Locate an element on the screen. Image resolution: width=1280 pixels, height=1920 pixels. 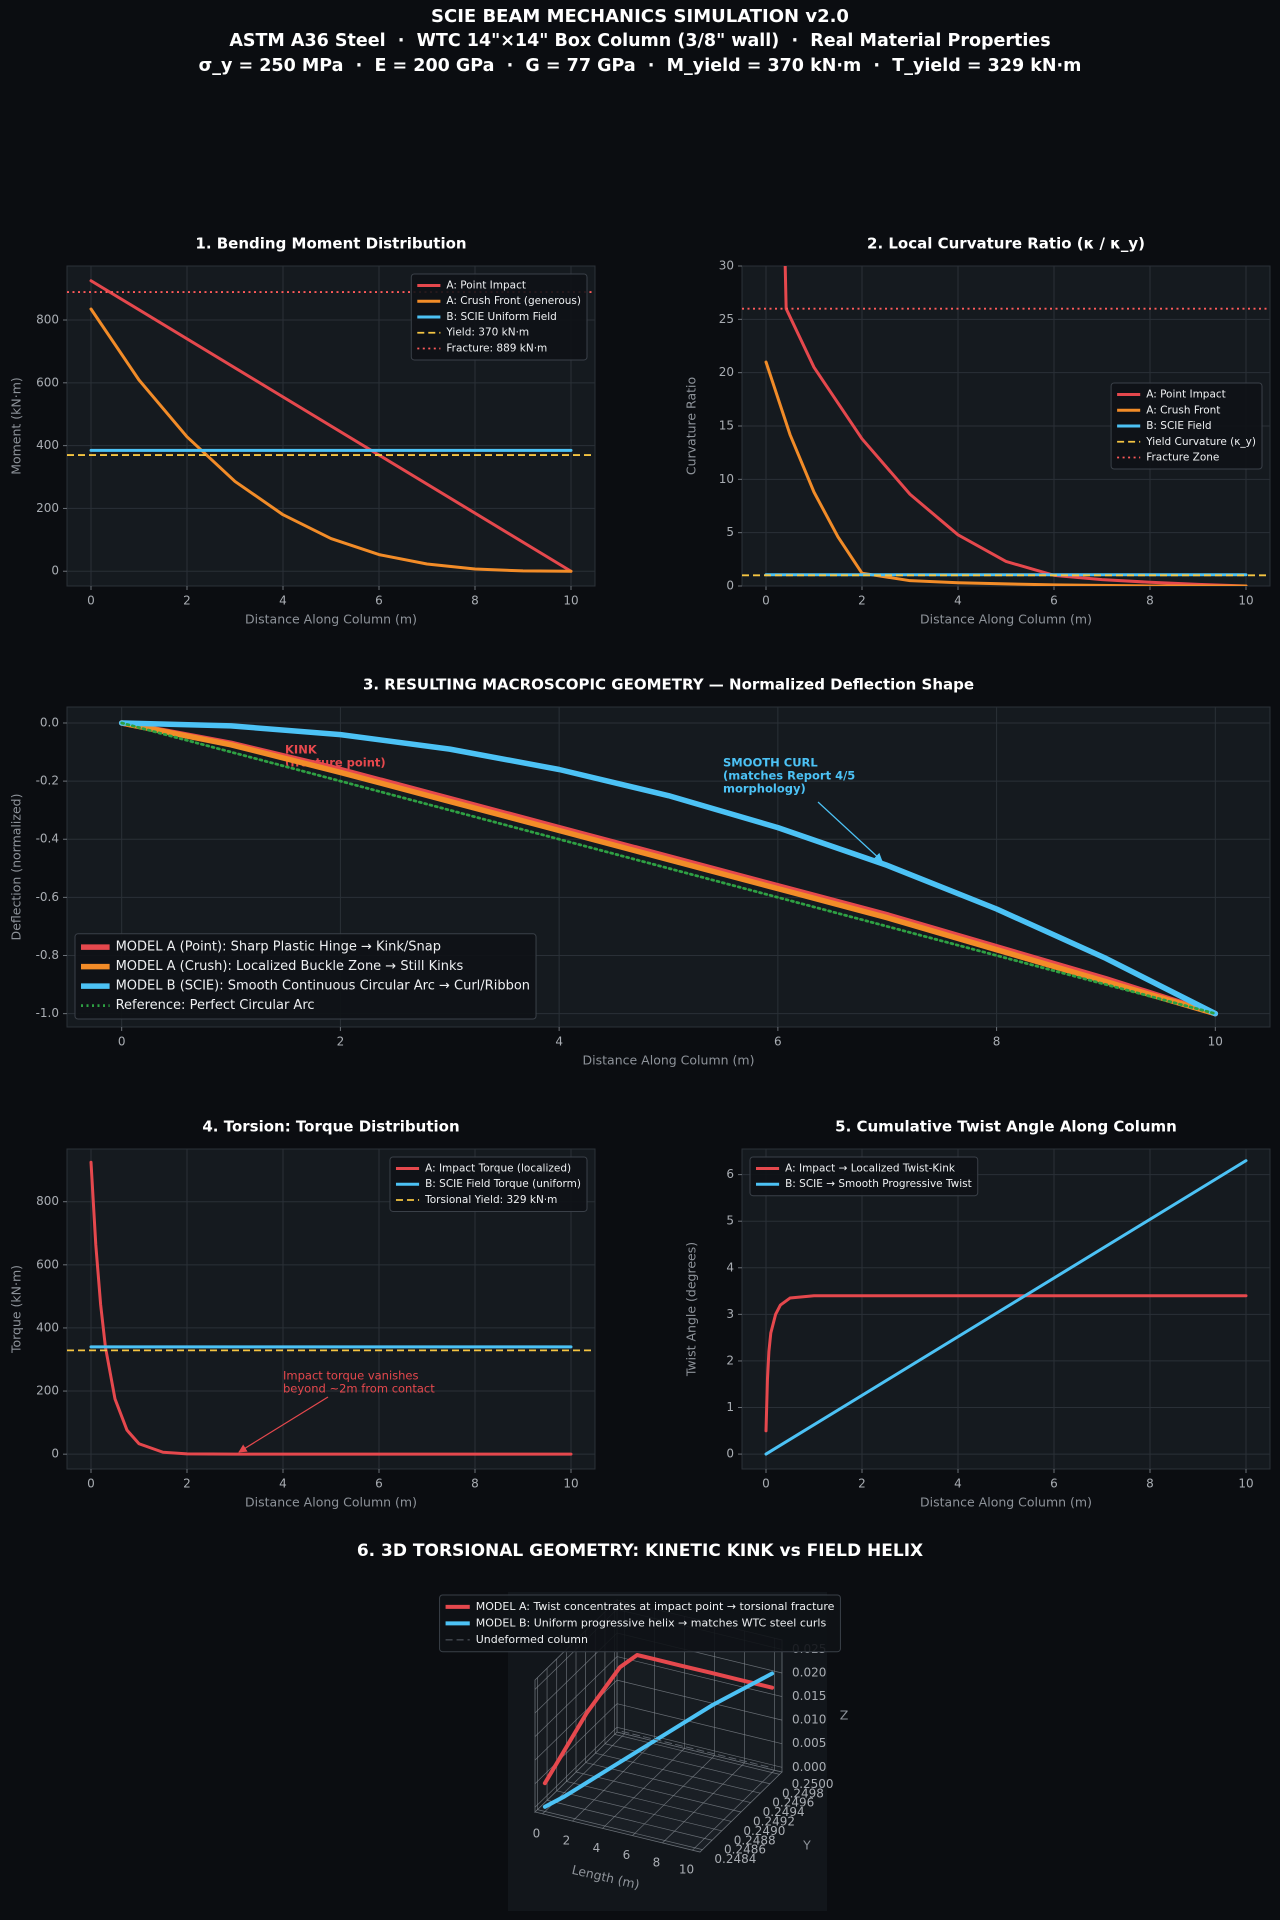
y-tick-label: -0.8 is located at coordinates (47, 955).